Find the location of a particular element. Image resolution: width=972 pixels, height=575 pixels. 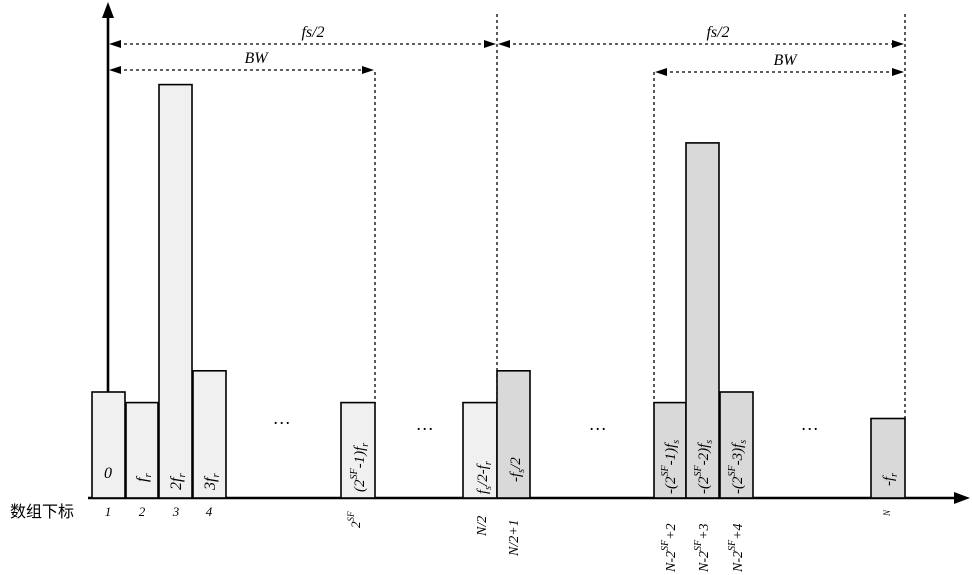

inner-label-neg-3: -(2SF-3)fs is located at coordinates (738, 467).